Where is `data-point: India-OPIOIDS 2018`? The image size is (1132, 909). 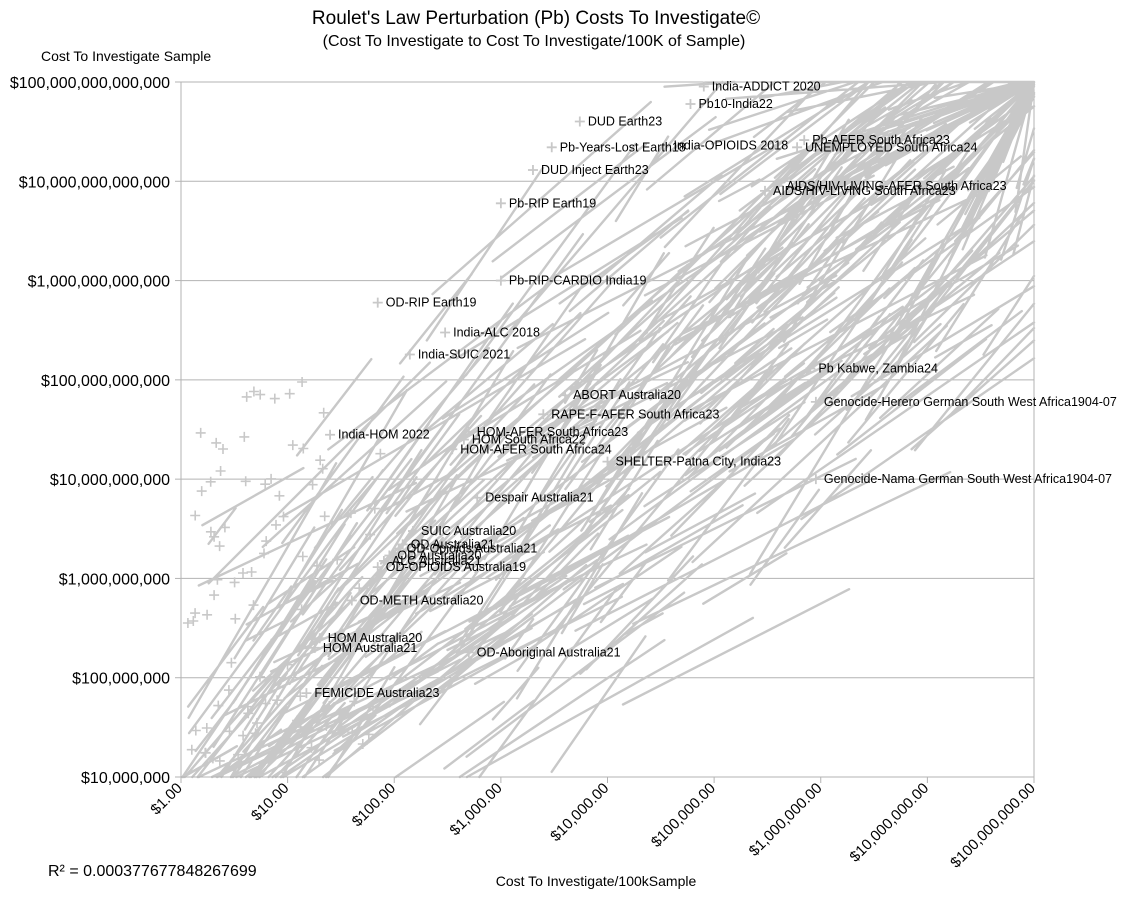
data-point: India-OPIOIDS 2018 is located at coordinates (724, 145).